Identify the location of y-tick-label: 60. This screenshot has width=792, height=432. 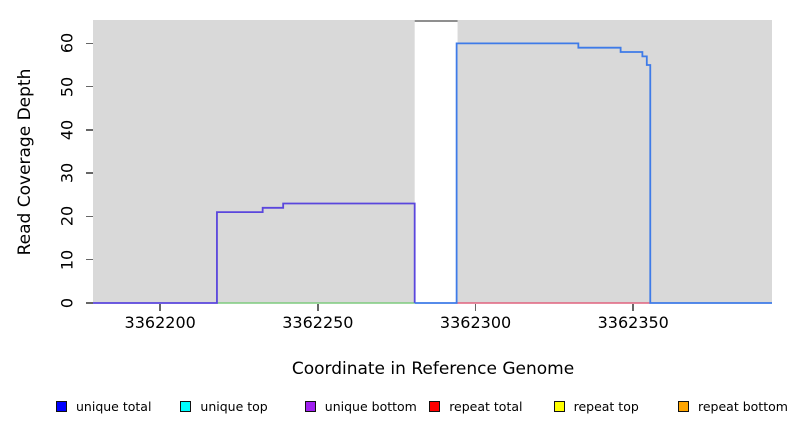
(67, 43).